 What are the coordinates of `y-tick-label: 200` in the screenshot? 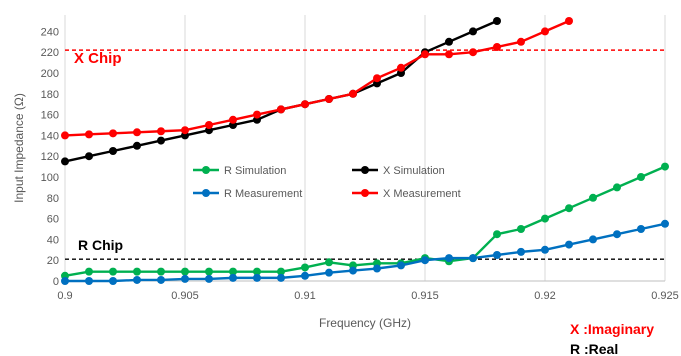 It's located at (50, 74).